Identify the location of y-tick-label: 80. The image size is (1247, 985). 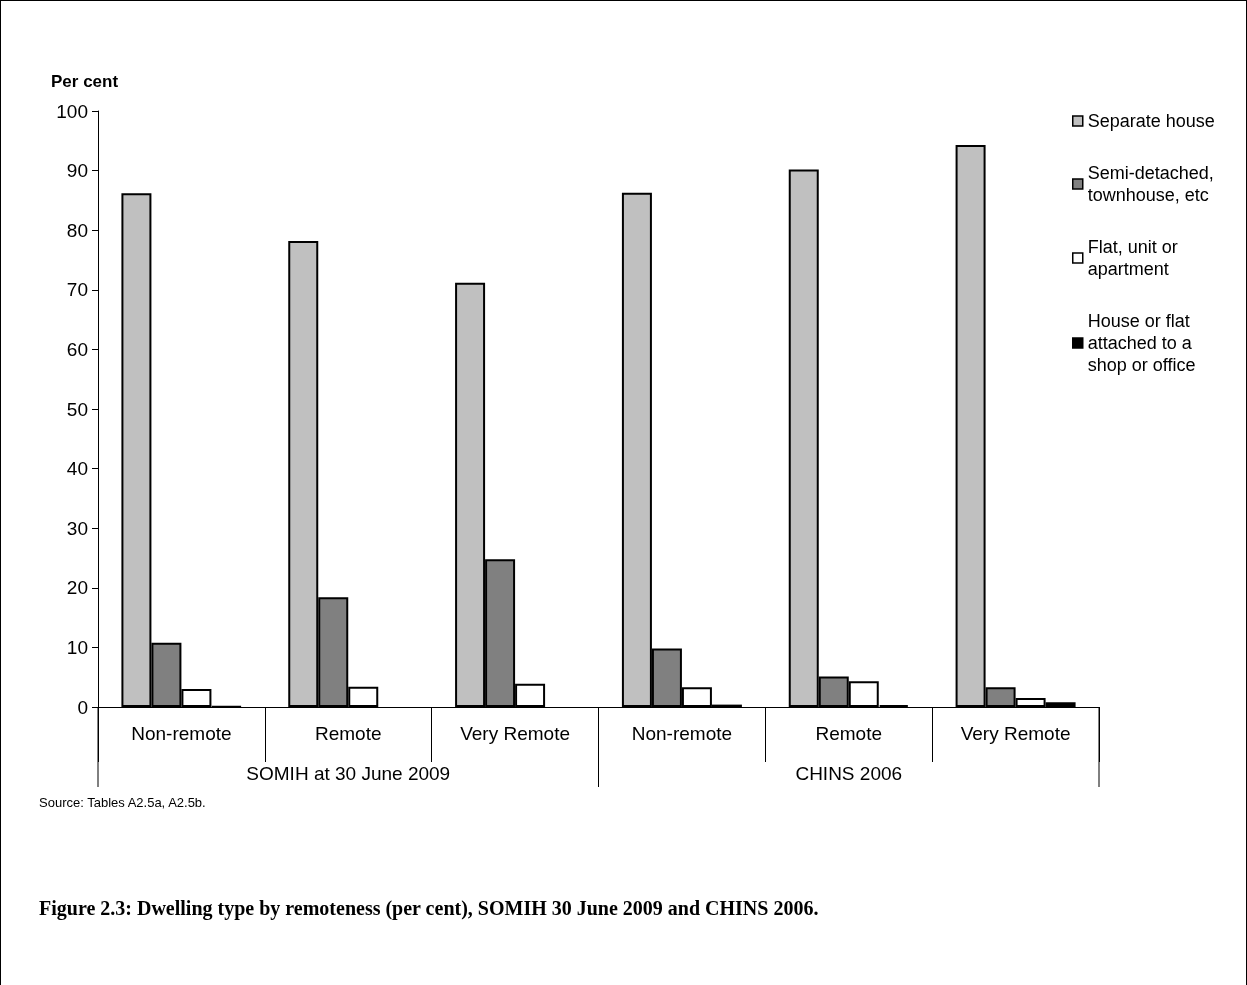
(77, 230).